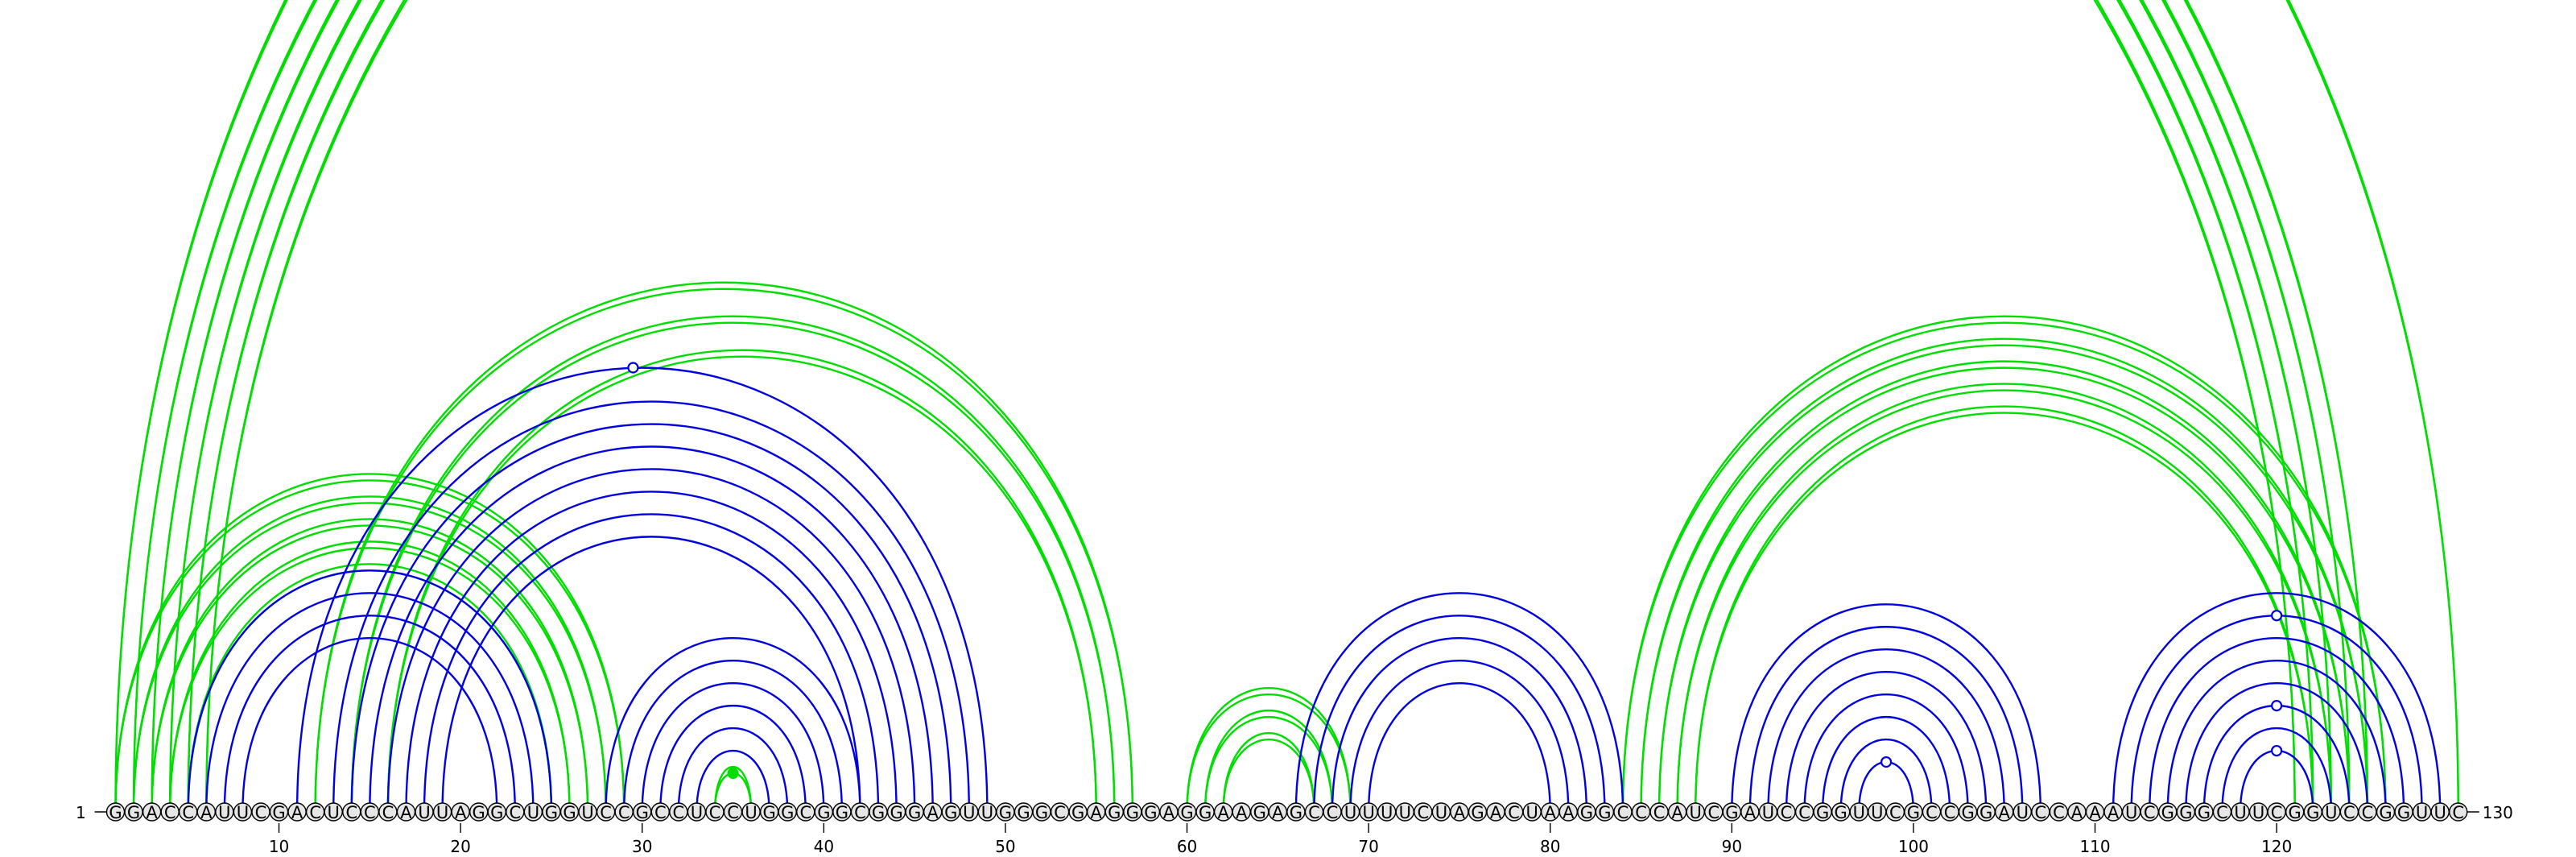 Image resolution: width=2576 pixels, height=857 pixels. Describe the element at coordinates (1005, 846) in the screenshot. I see `axis-tick-label: 50` at that location.